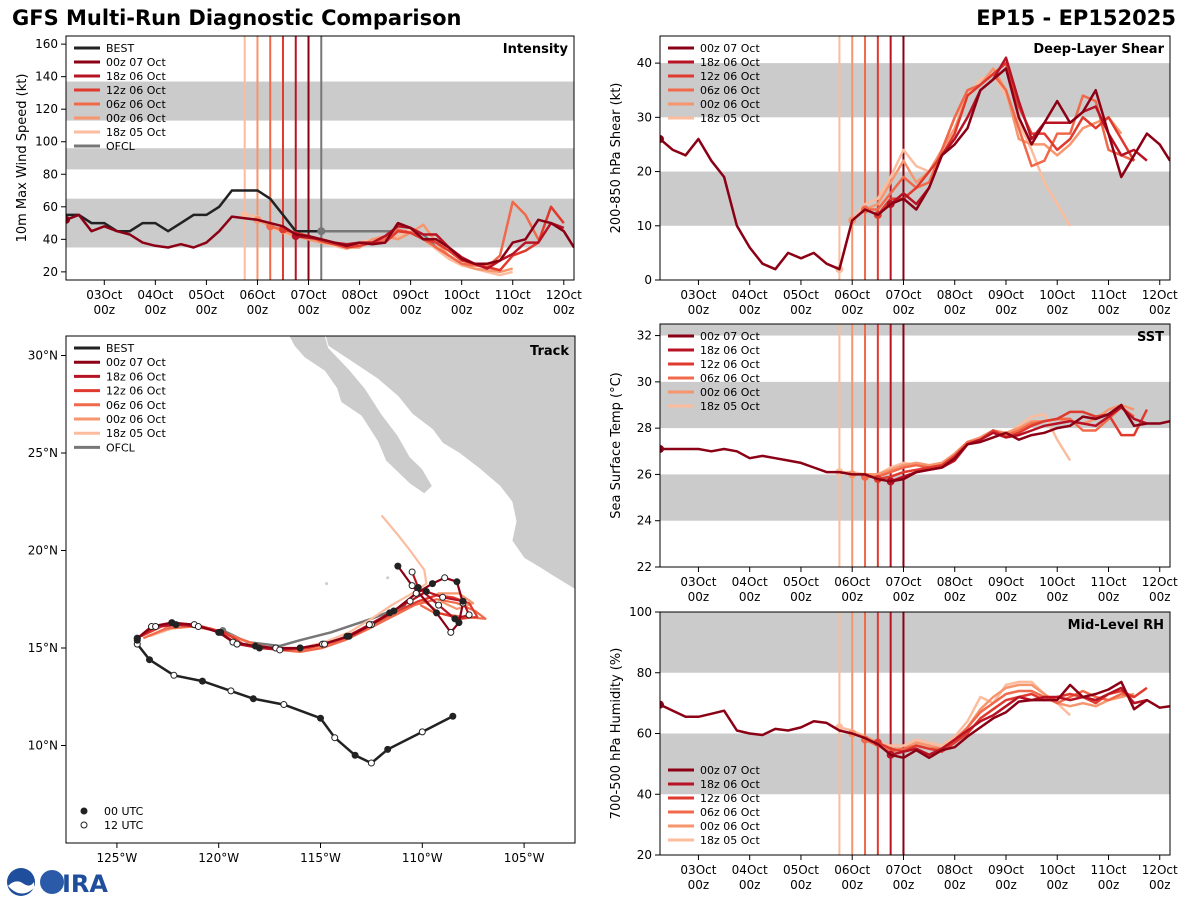  Describe the element at coordinates (120, 48) in the screenshot. I see `legend-label: BEST` at that location.